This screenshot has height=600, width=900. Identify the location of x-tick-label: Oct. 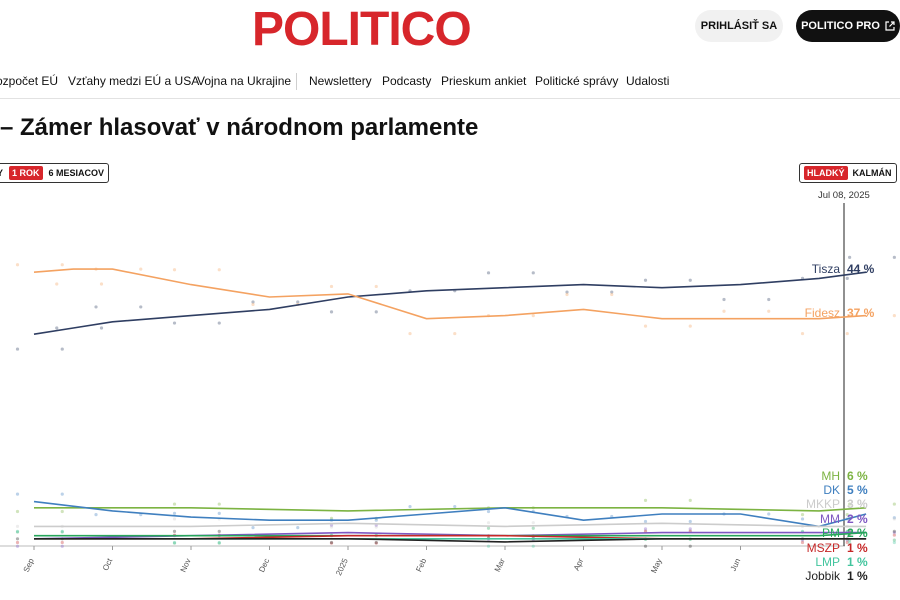
(108, 564).